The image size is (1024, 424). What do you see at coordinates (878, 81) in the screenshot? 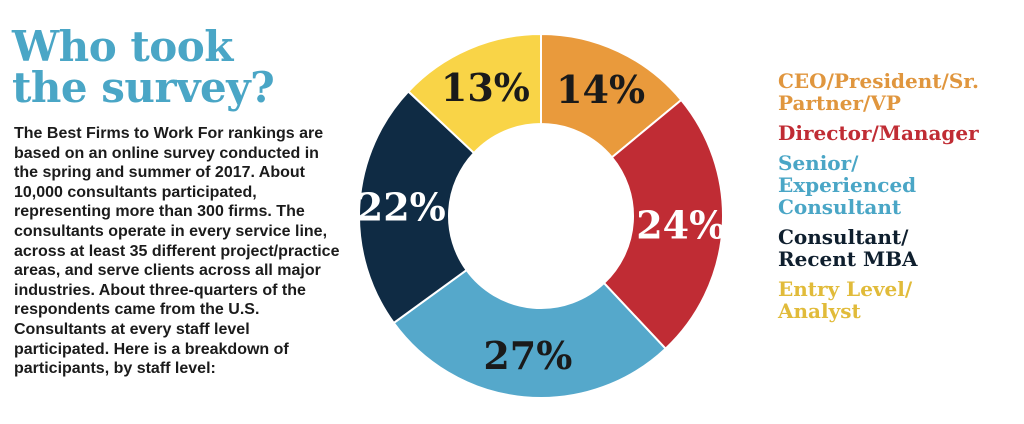
I see `legend-item-line: CEO/President/Sr.` at bounding box center [878, 81].